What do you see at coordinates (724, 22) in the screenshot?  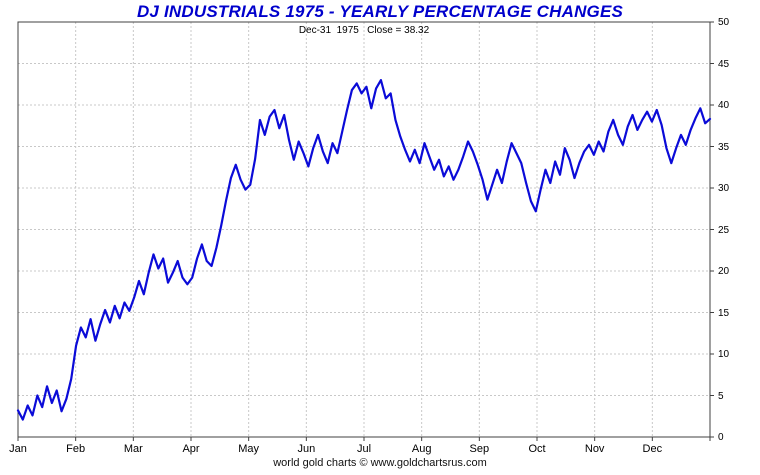 I see `y-tick-label: 50` at bounding box center [724, 22].